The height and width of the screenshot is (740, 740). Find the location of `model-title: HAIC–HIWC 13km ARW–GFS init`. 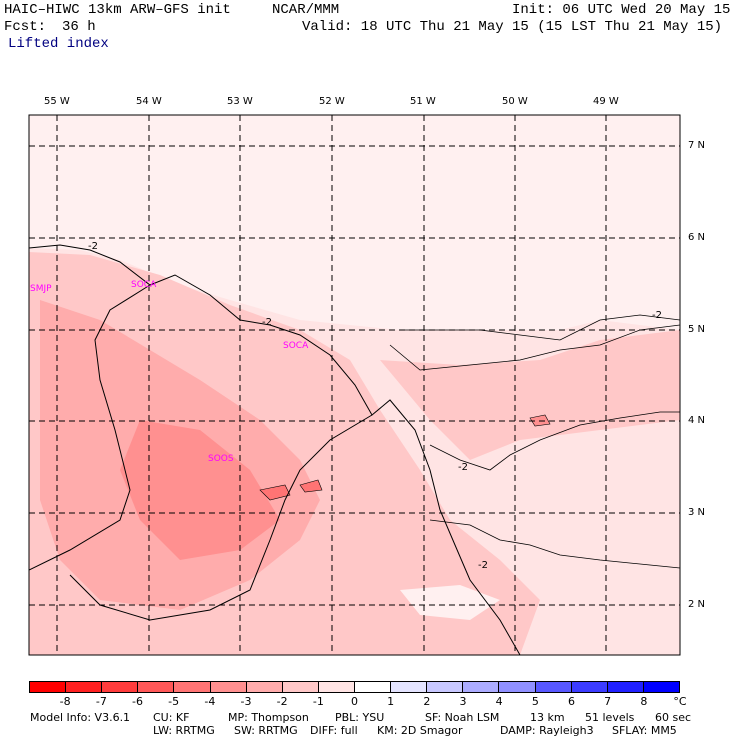

model-title: HAIC–HIWC 13km ARW–GFS init is located at coordinates (117, 10).